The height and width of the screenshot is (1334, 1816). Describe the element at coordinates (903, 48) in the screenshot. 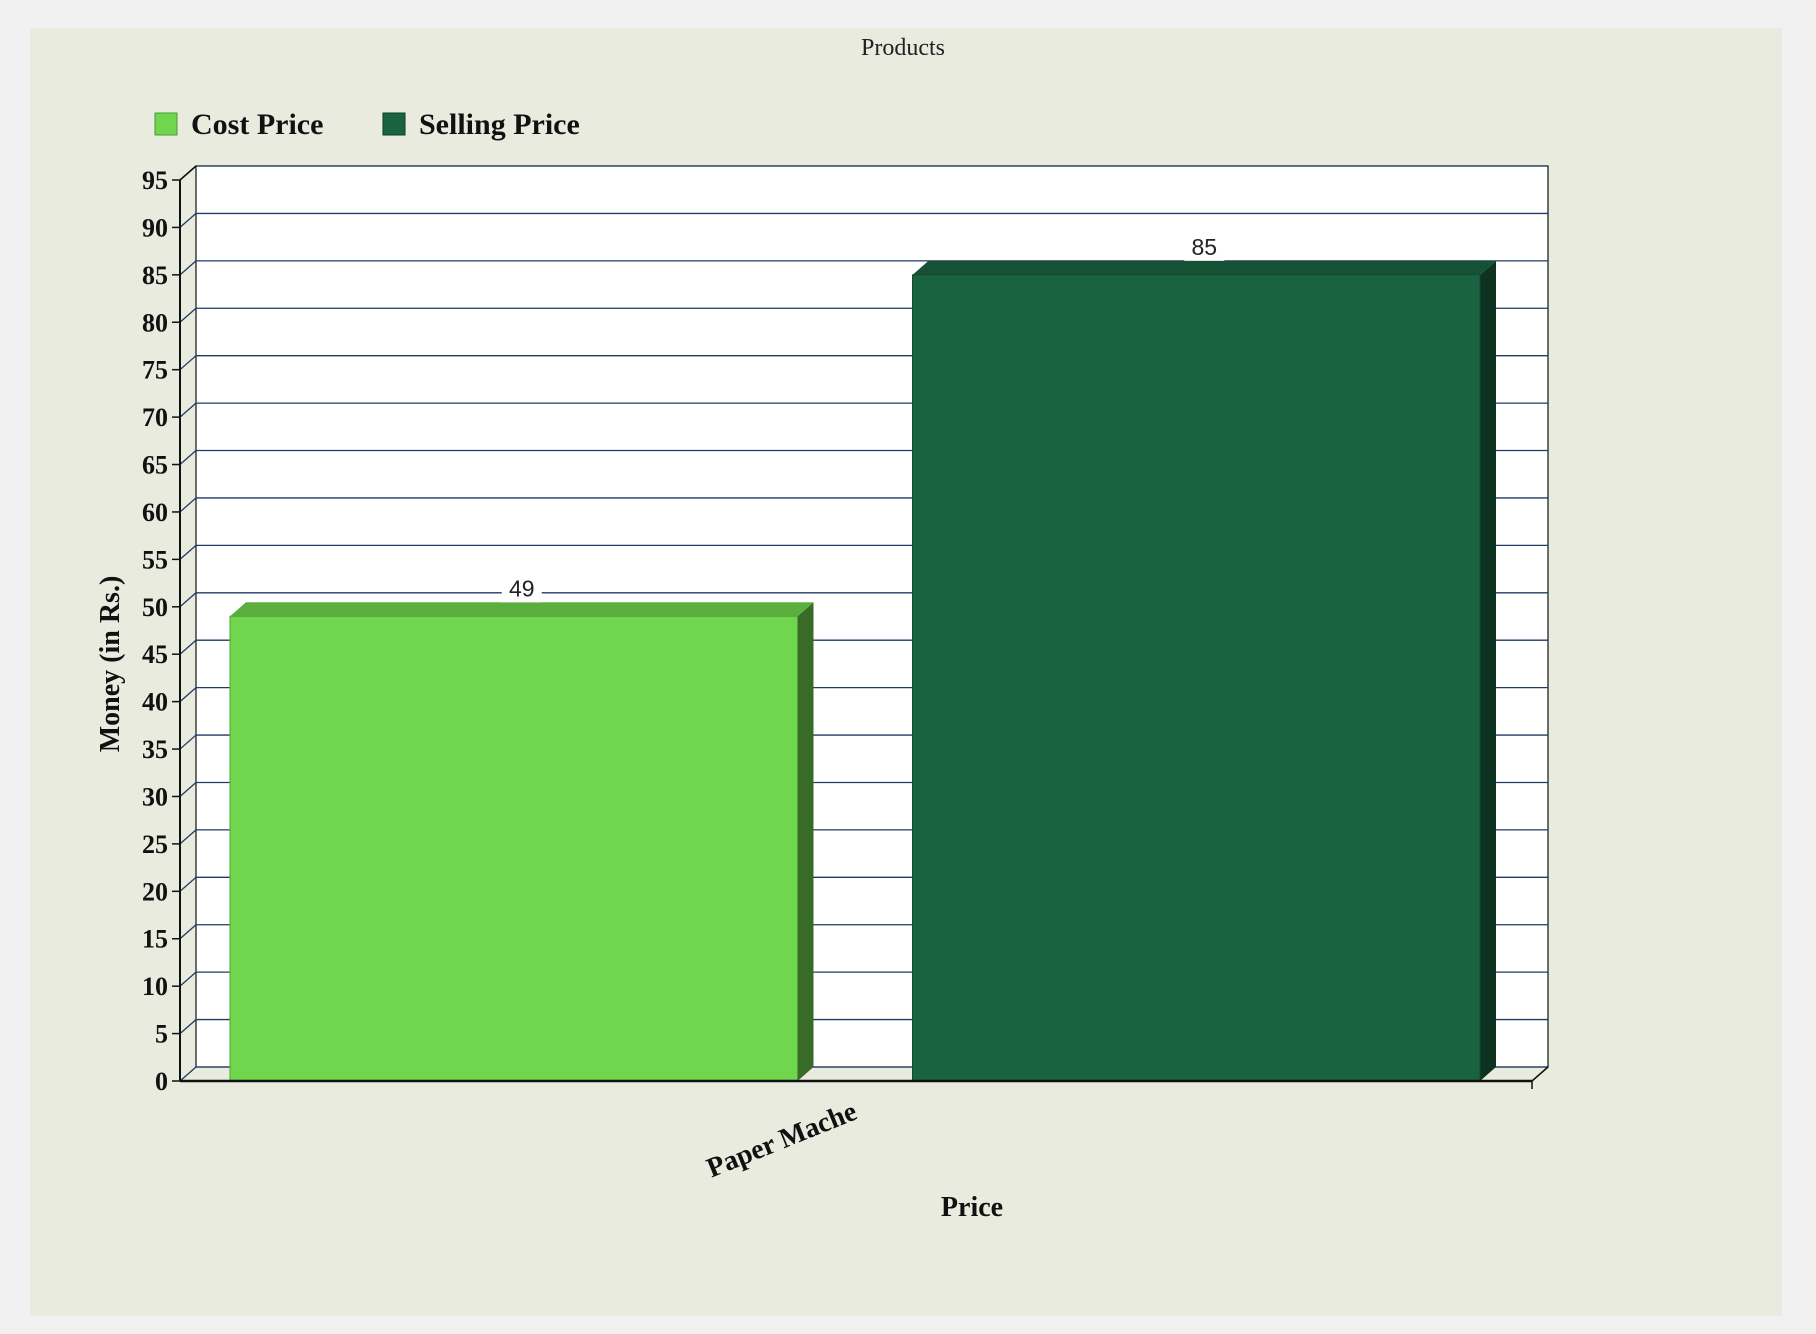

I see `chart-title: Products` at that location.